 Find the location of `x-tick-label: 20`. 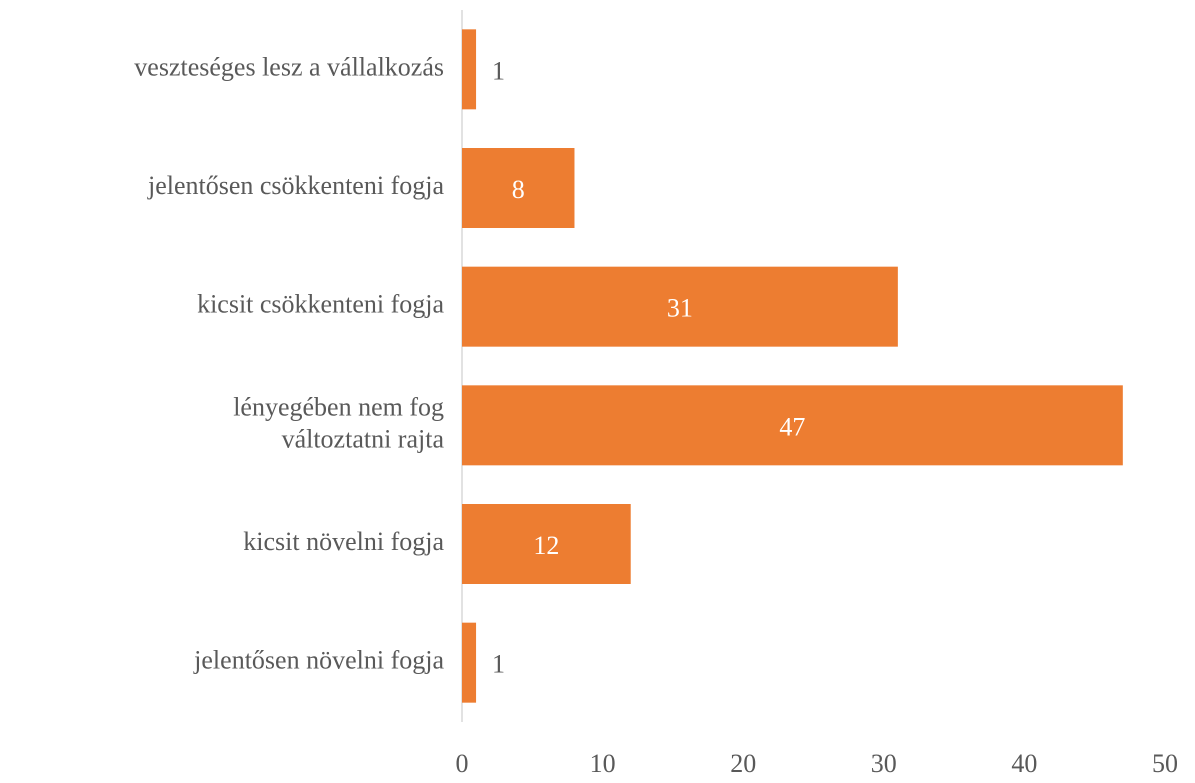

x-tick-label: 20 is located at coordinates (743, 763).